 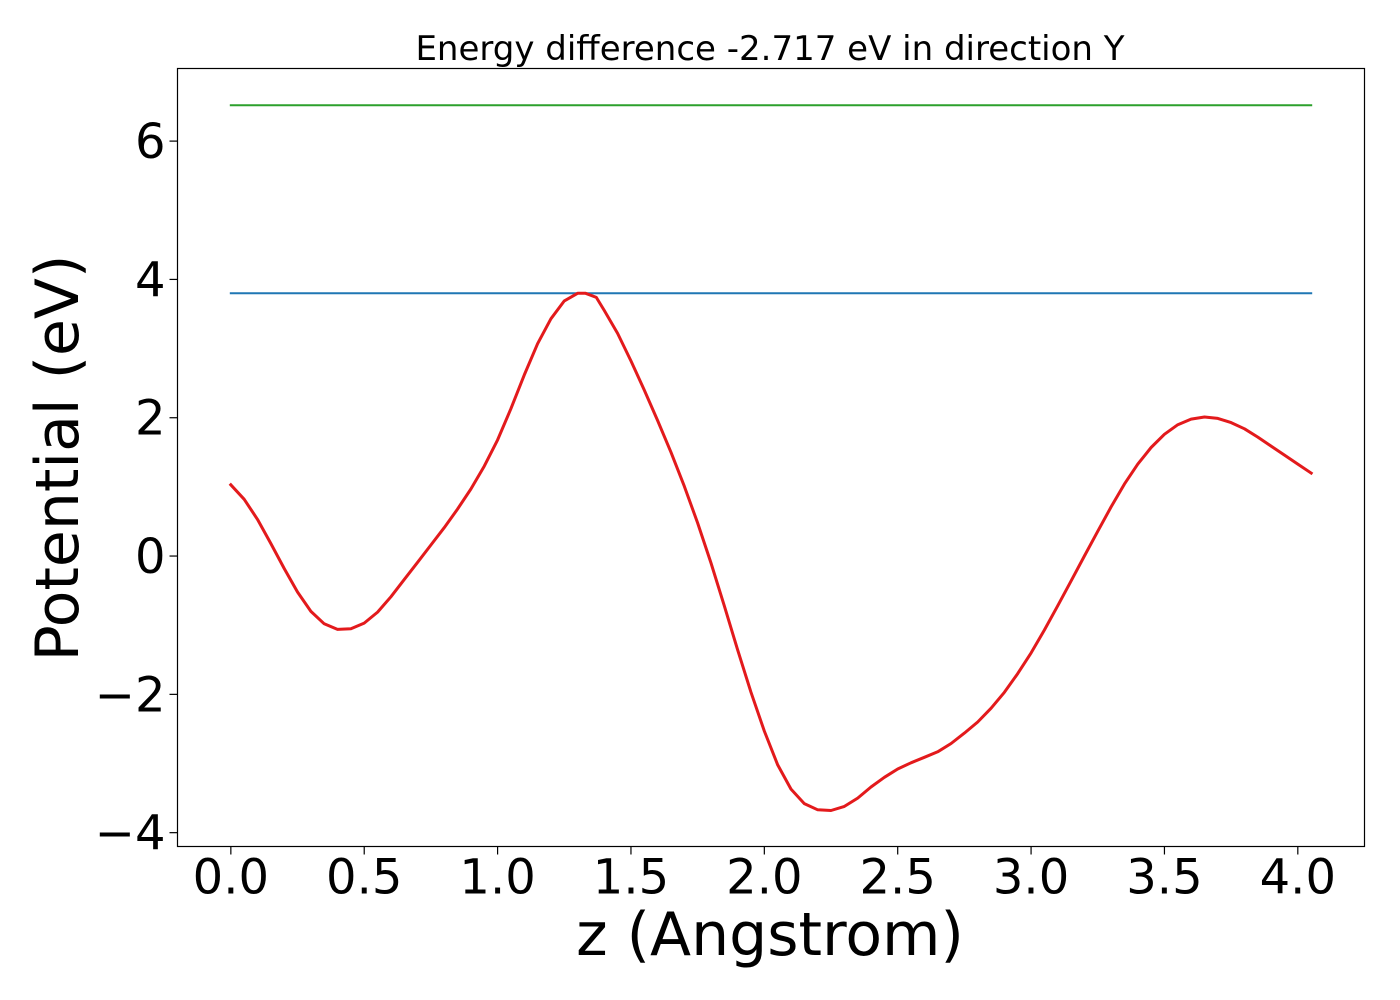 I want to click on x-tick-label: 1.0, so click(x=497, y=878).